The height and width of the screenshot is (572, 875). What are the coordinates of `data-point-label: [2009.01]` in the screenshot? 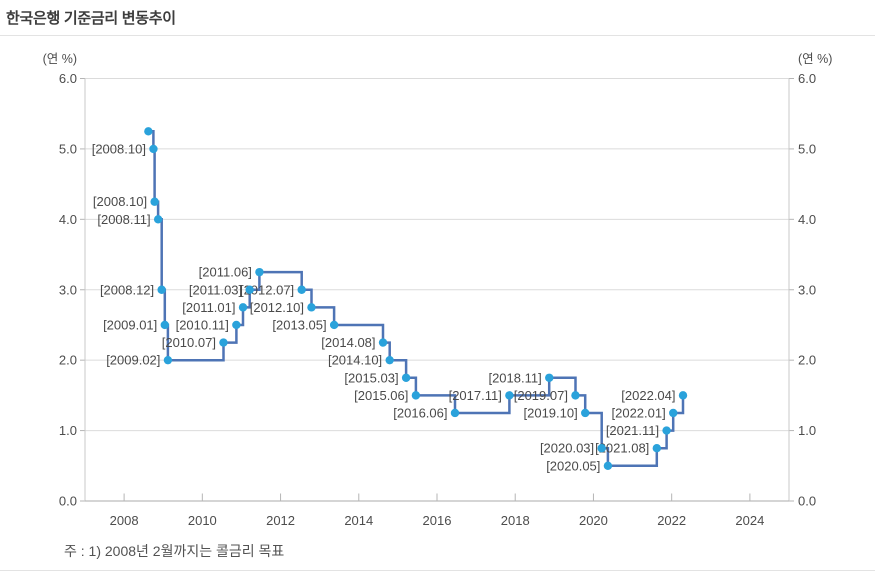 It's located at (130, 324).